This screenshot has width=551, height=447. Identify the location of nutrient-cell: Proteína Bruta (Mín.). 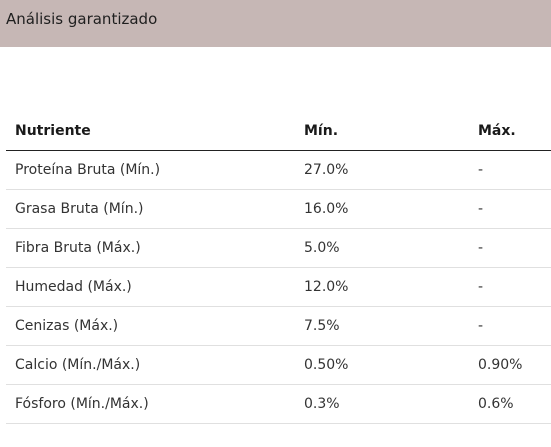
(150, 170).